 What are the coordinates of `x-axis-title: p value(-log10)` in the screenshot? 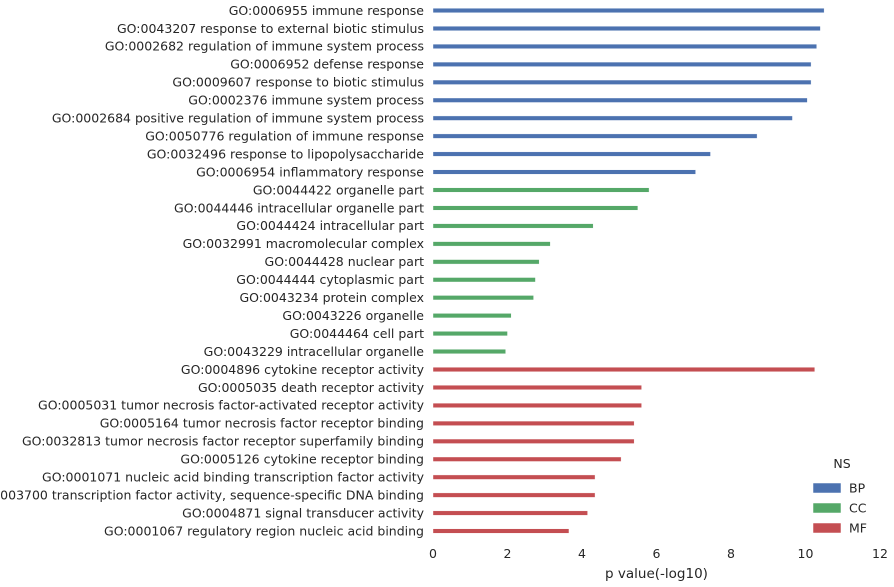 It's located at (656, 574).